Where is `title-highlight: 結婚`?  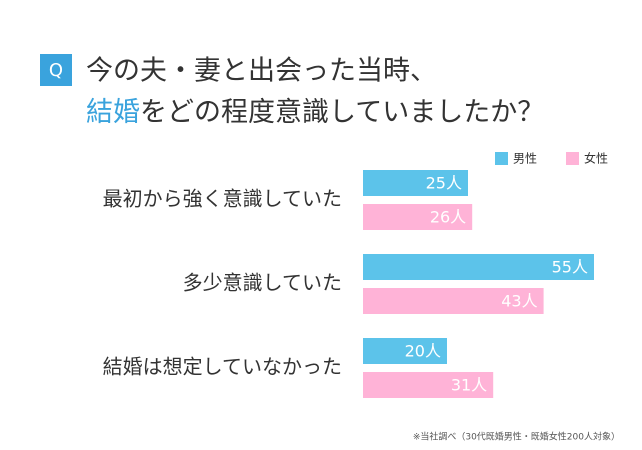 title-highlight: 結婚 is located at coordinates (113, 112).